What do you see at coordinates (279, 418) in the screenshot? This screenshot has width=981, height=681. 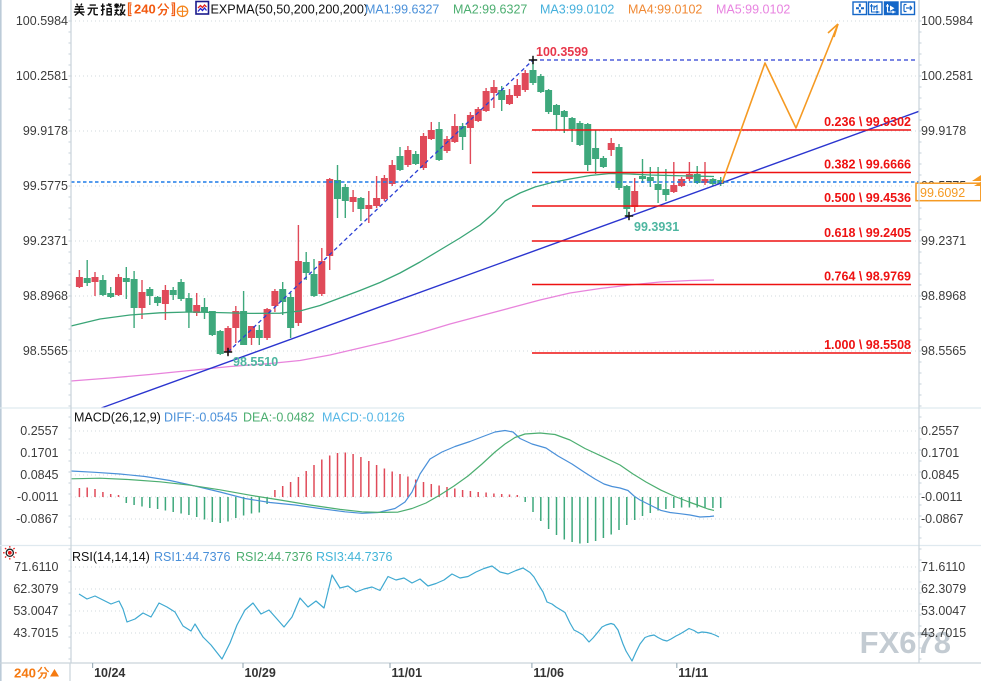 I see `svg-text: DEA:-0.0482` at bounding box center [279, 418].